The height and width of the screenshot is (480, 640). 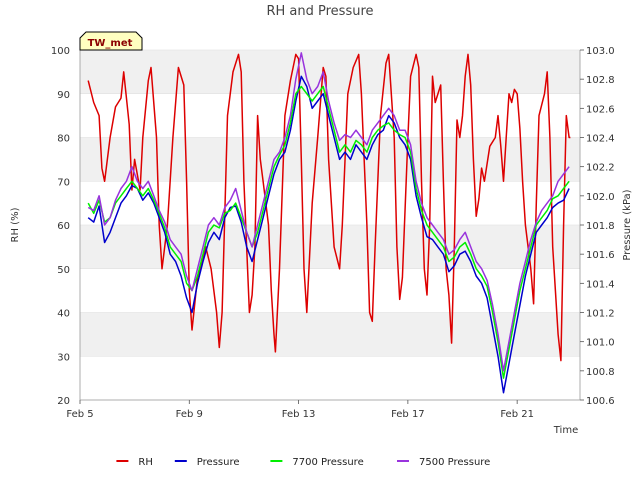 What do you see at coordinates (565, 430) in the screenshot?
I see `x-axis-title: Time` at bounding box center [565, 430].